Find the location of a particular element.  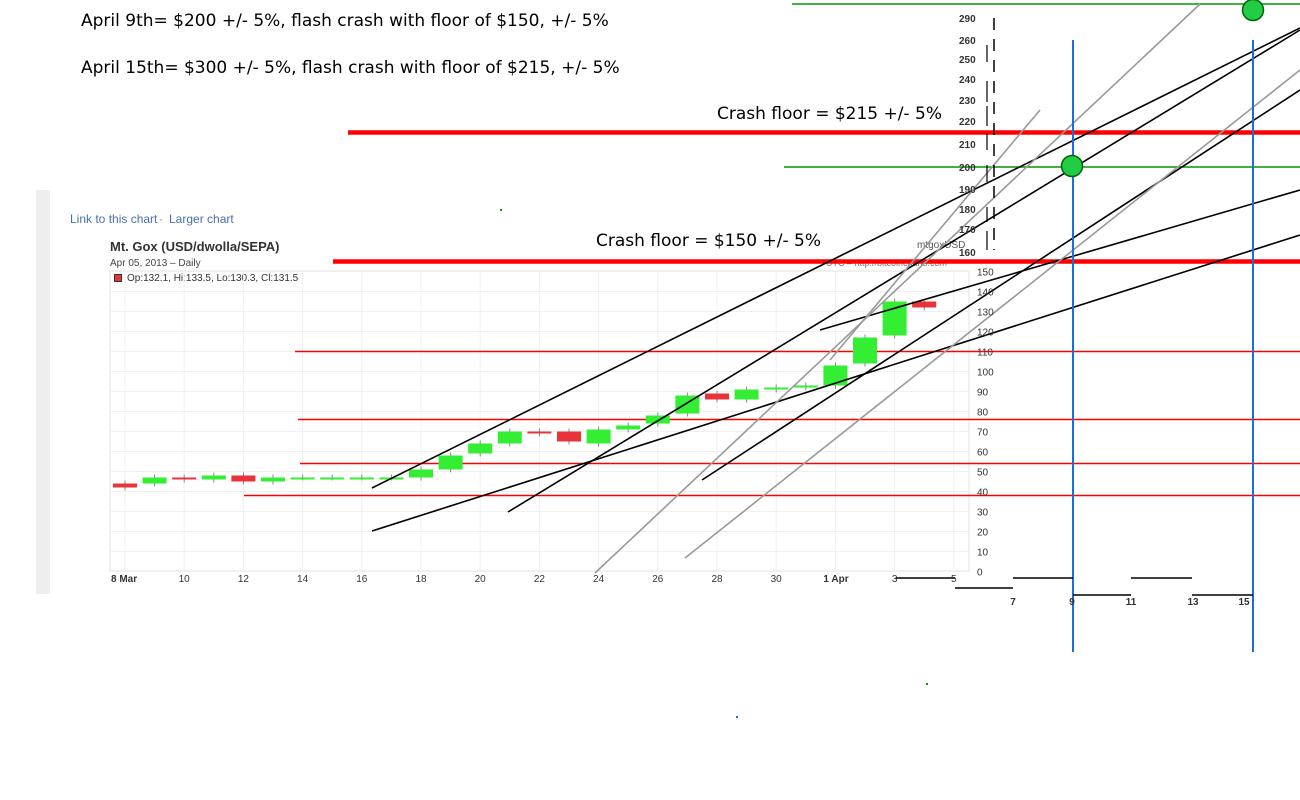

crash-floor-label-150: Crash floor = $150 +/- 5% is located at coordinates (709, 241).